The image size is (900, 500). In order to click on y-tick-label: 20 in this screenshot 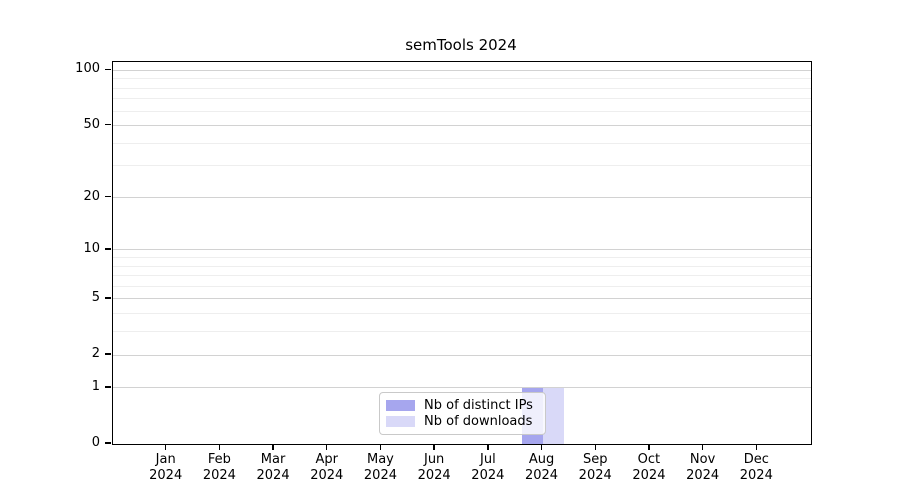, I will do `click(91, 196)`.